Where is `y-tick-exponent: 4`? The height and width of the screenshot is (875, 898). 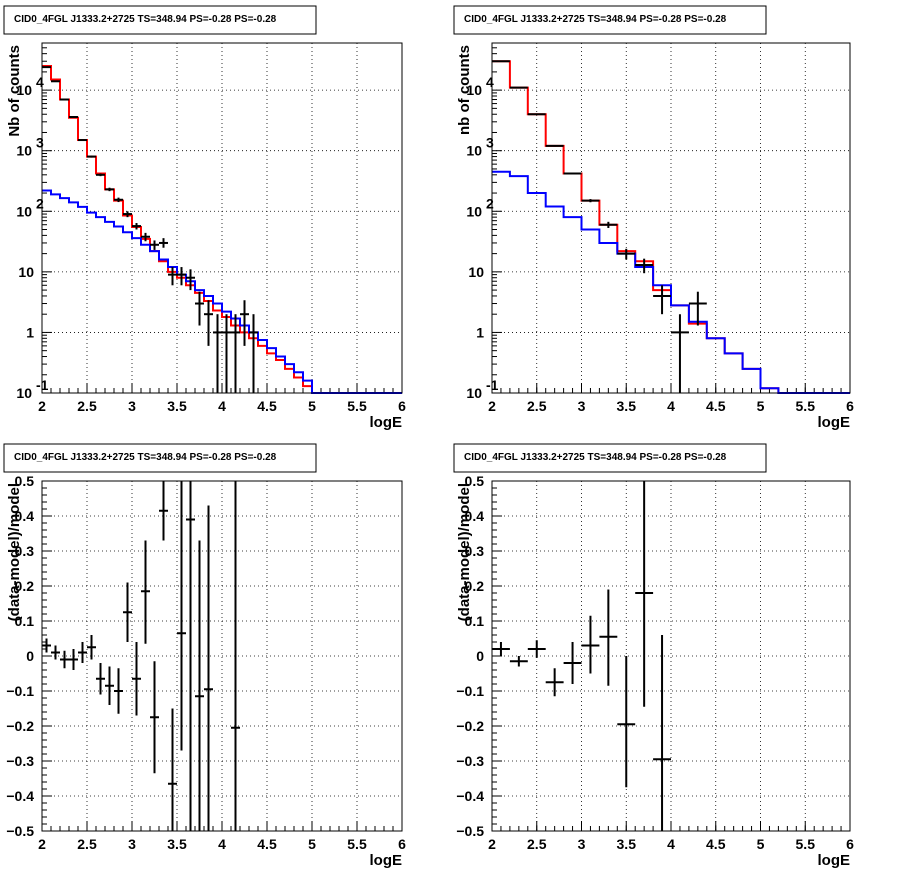 y-tick-exponent: 4 is located at coordinates (40, 82).